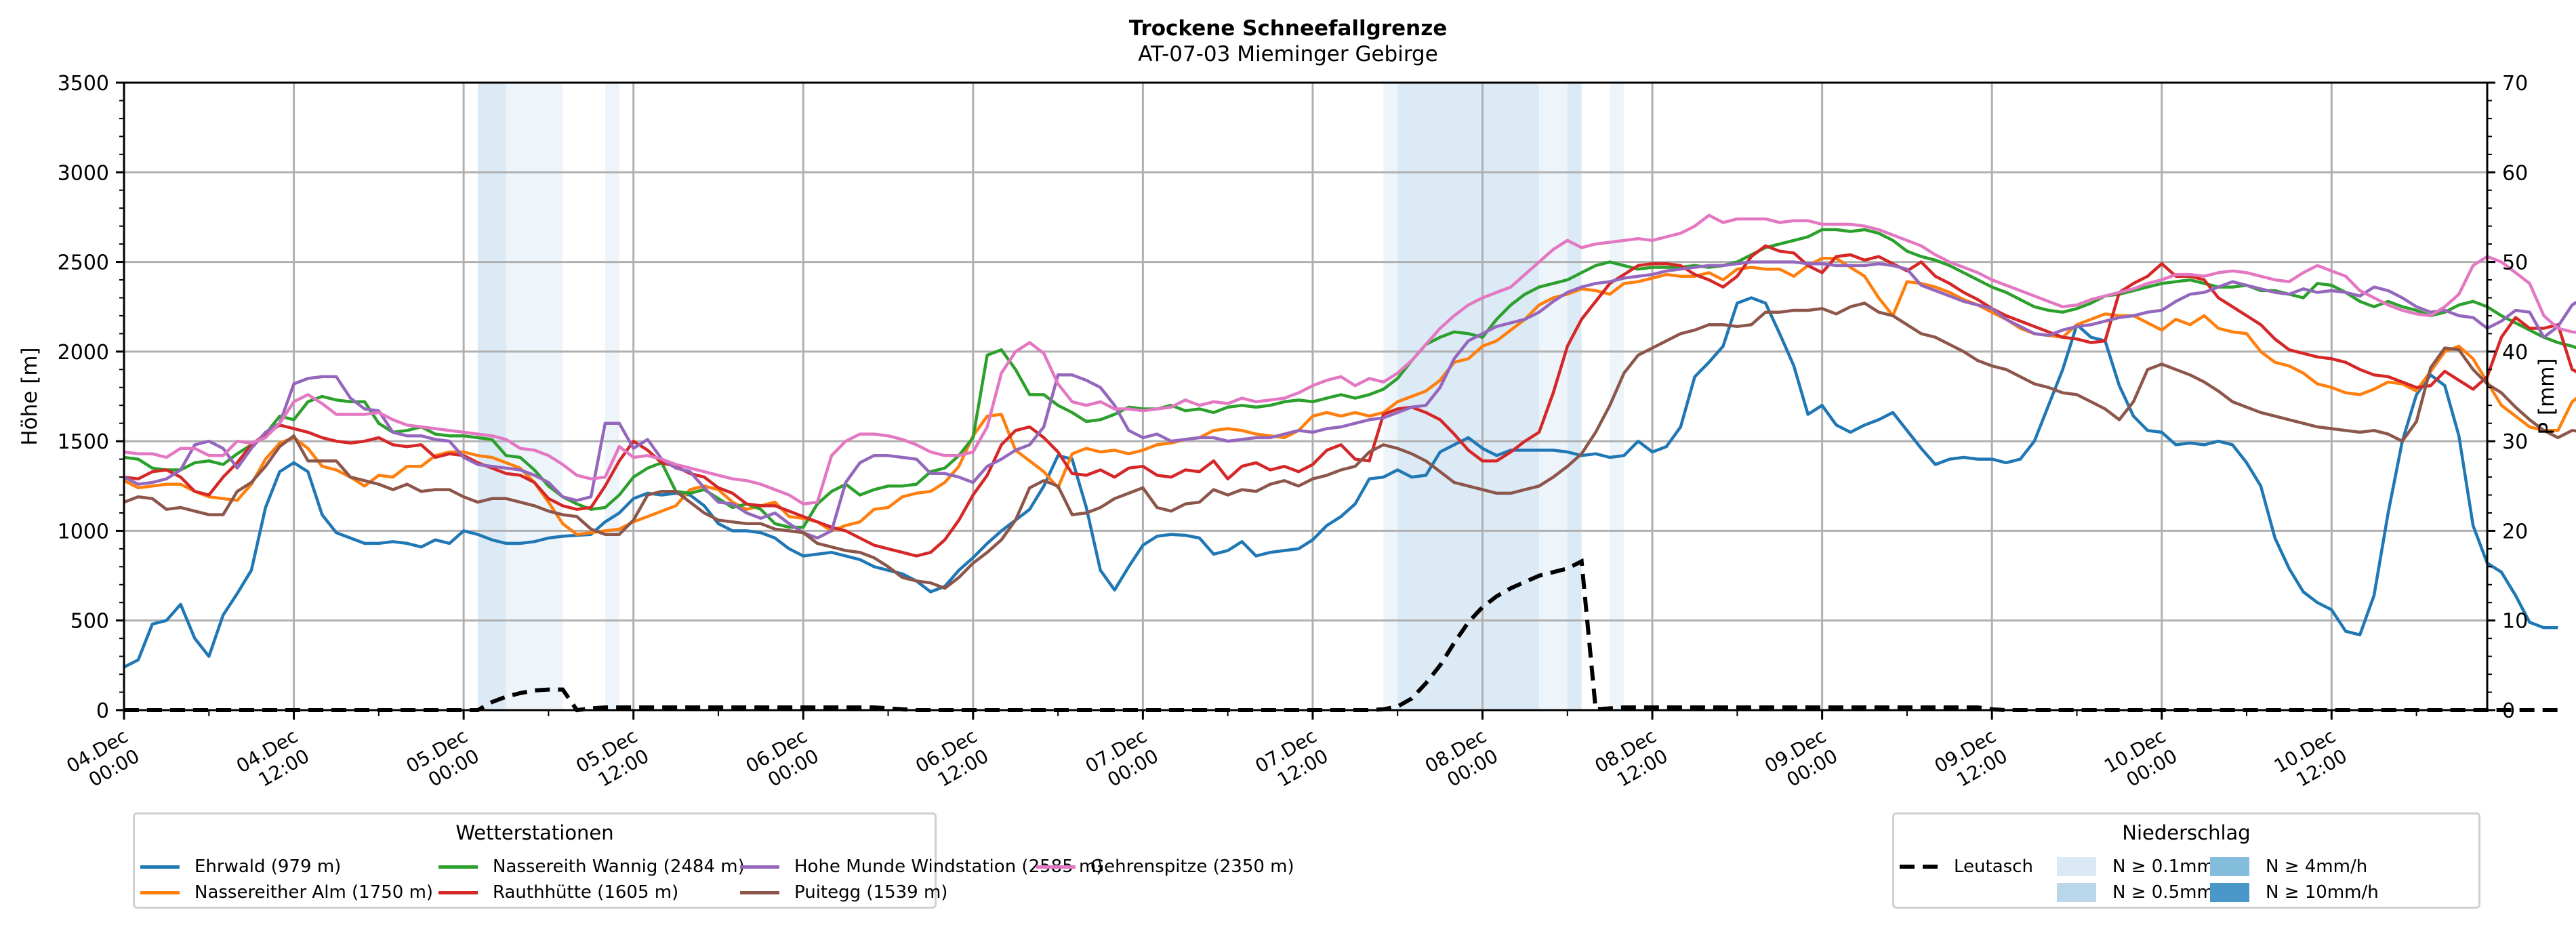 This screenshot has height=929, width=2576. What do you see at coordinates (871, 892) in the screenshot?
I see `legend-label: Puitegg (1539 m)` at bounding box center [871, 892].